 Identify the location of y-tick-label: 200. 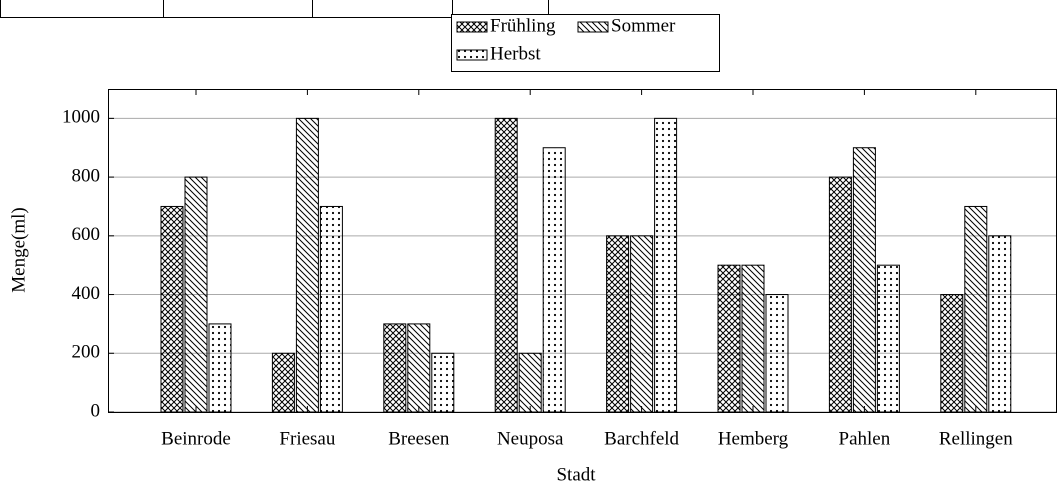
(86, 352).